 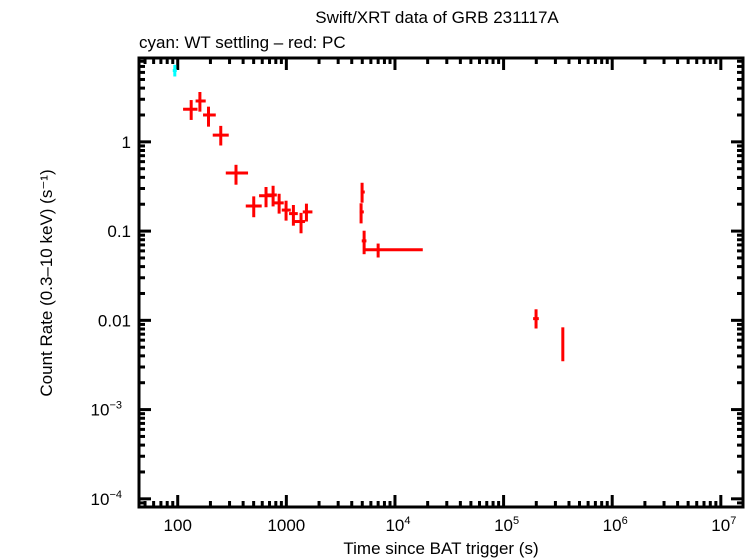 What do you see at coordinates (119, 231) in the screenshot?
I see `y-tick-label: 0.1` at bounding box center [119, 231].